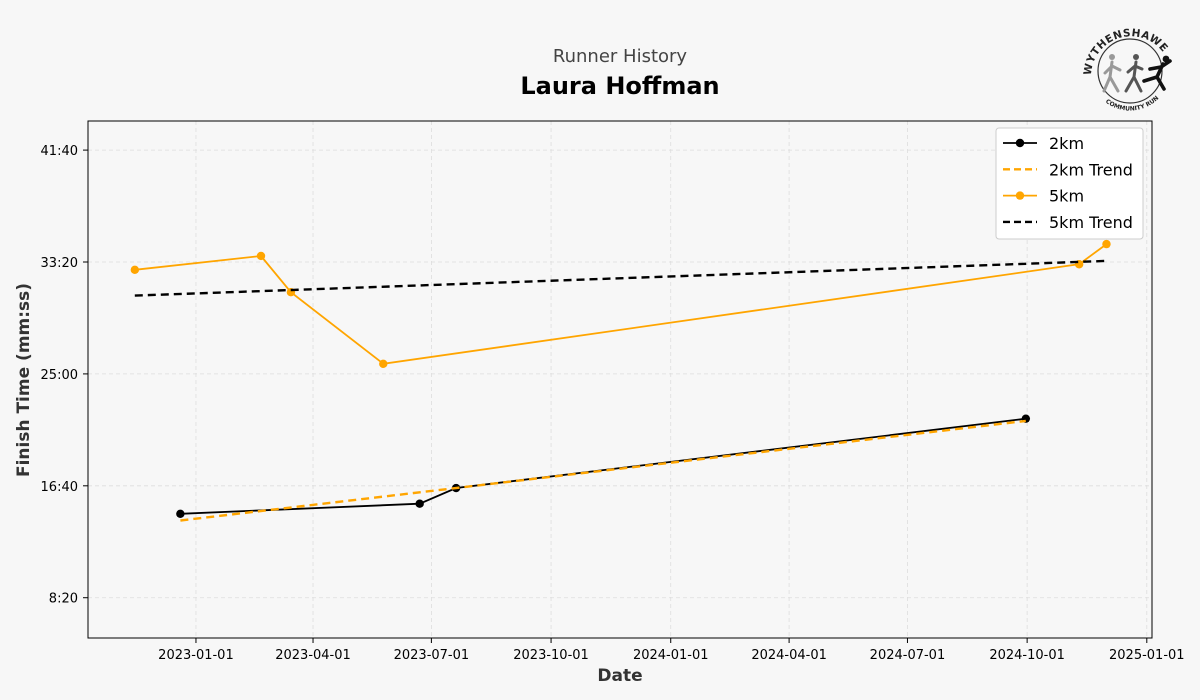 The width and height of the screenshot is (1200, 700). What do you see at coordinates (1027, 655) in the screenshot?
I see `x-tick-label: 2024-10-01` at bounding box center [1027, 655].